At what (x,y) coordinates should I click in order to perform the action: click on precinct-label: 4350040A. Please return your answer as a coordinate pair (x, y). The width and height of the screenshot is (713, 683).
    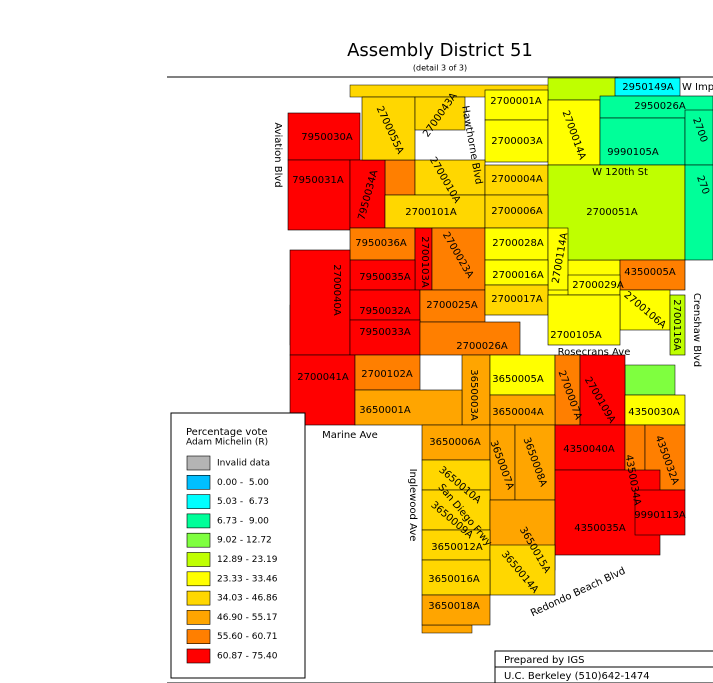
    Looking at the image, I should click on (589, 449).